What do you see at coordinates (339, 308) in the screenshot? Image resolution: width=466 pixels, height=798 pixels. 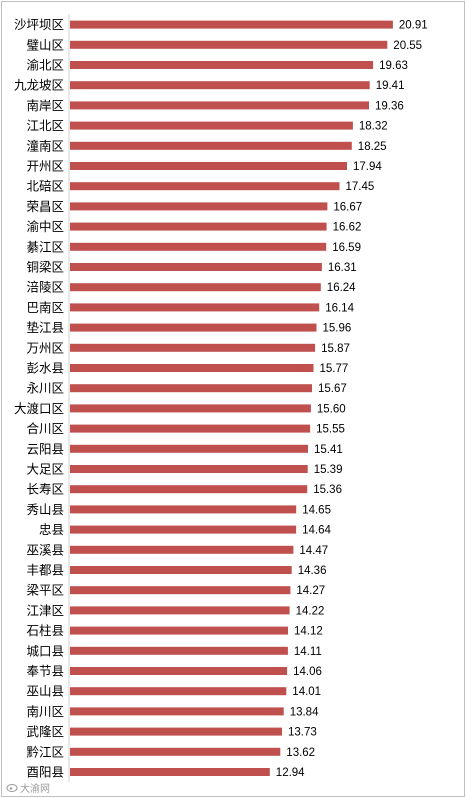 I see `value-label: 16.14` at bounding box center [339, 308].